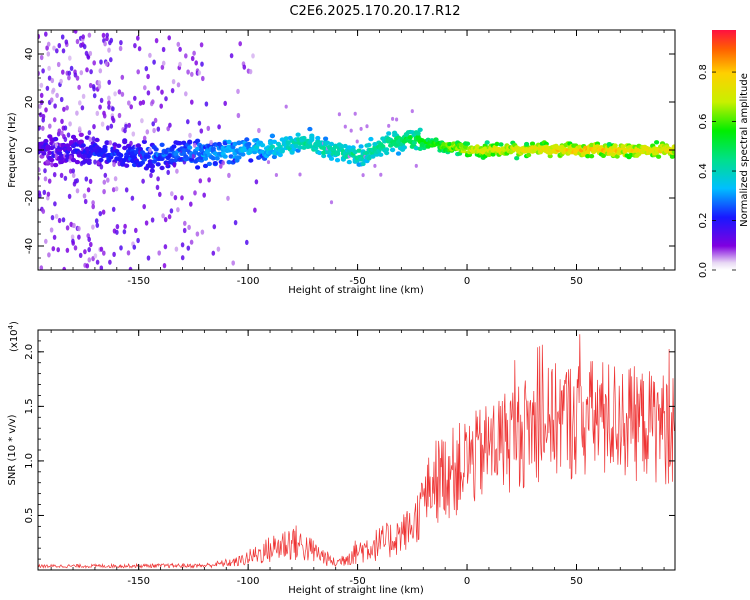 The height and width of the screenshot is (600, 750). I want to click on snr-ytick-label: 1.0, so click(29, 461).